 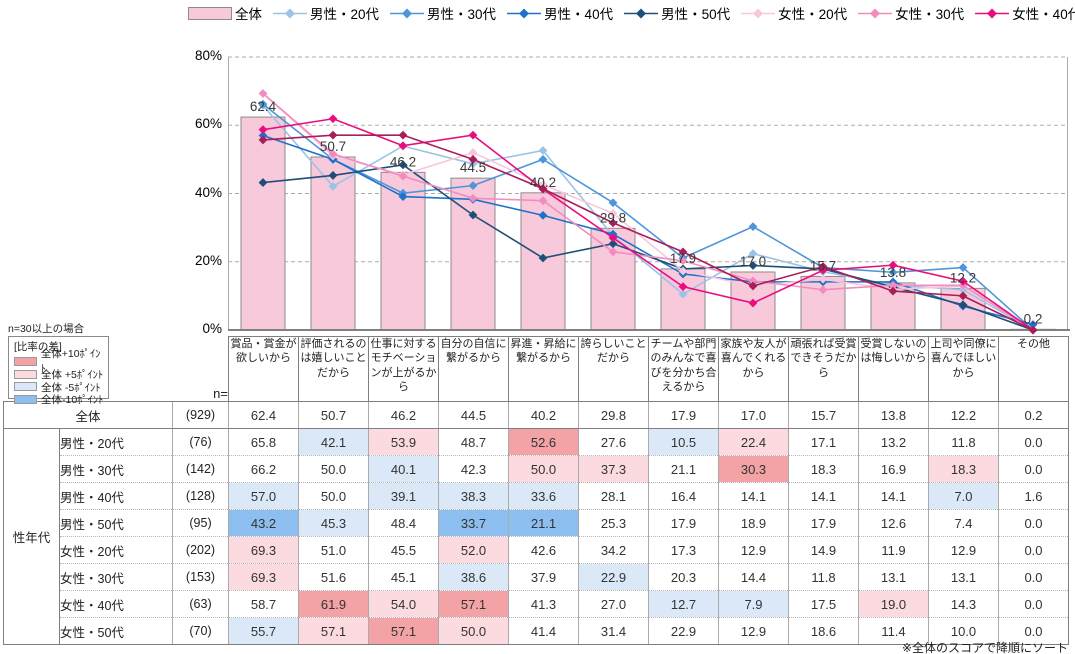 What do you see at coordinates (543, 369) in the screenshot?
I see `column-header: 昇進・昇給に繋がるから` at bounding box center [543, 369].